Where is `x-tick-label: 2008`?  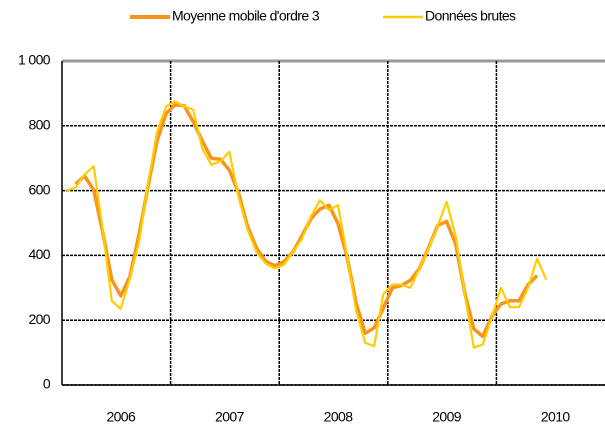
x-tick-label: 2008 is located at coordinates (339, 417).